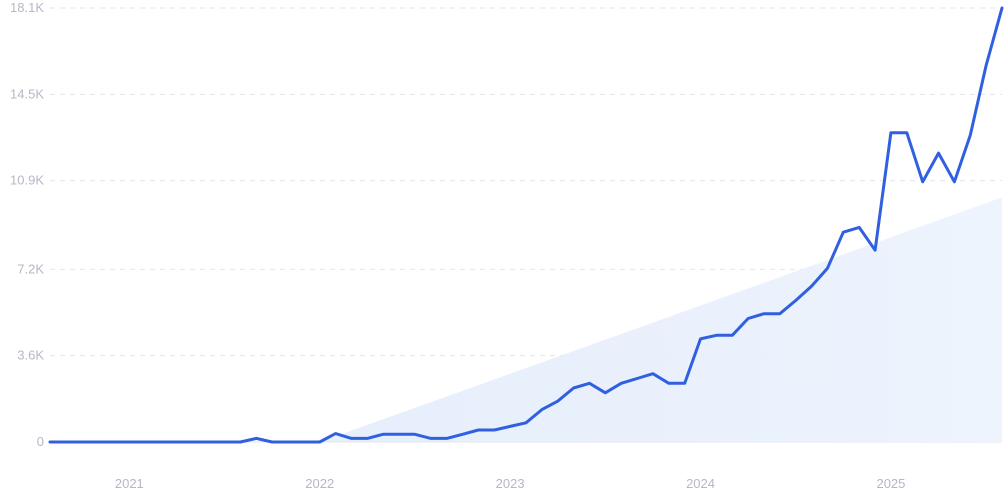 Image resolution: width=1006 pixels, height=500 pixels. I want to click on x-tick-label: 2023, so click(510, 483).